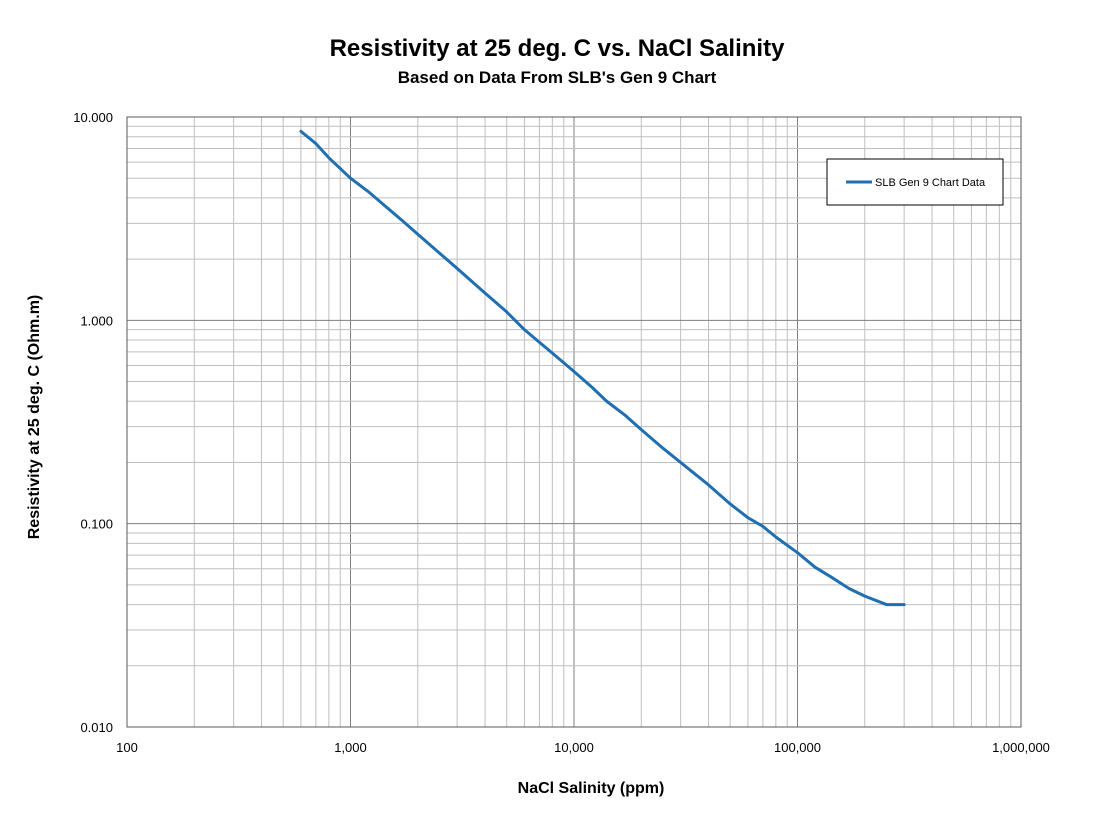 The image size is (1117, 829). What do you see at coordinates (350, 747) in the screenshot?
I see `x-tick-label: 1,000` at bounding box center [350, 747].